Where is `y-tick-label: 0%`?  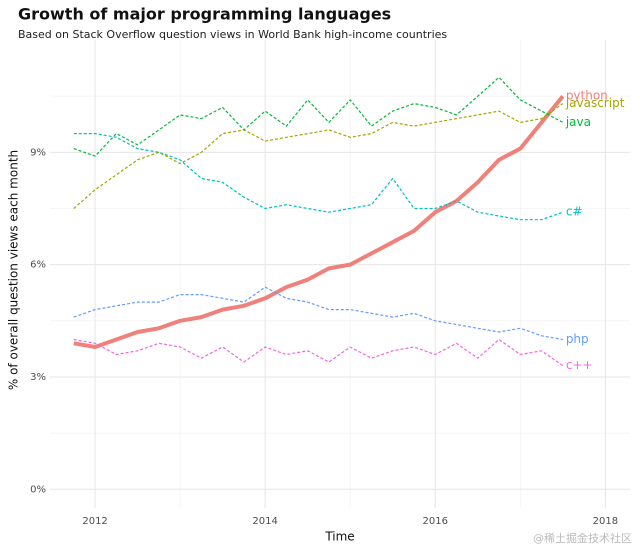
y-tick-label: 0% is located at coordinates (38, 489).